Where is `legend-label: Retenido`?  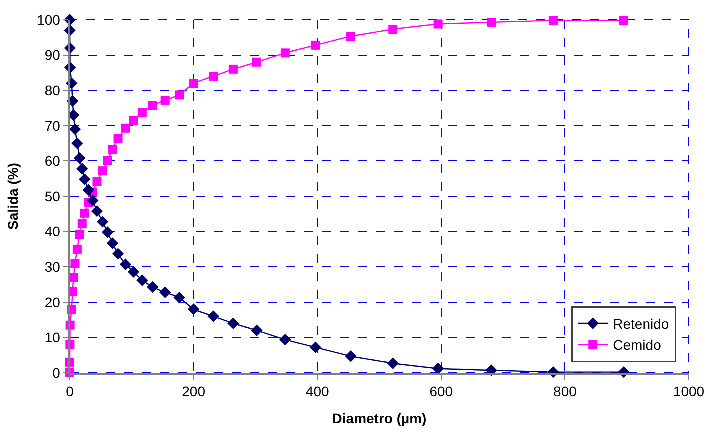
legend-label: Retenido is located at coordinates (641, 324).